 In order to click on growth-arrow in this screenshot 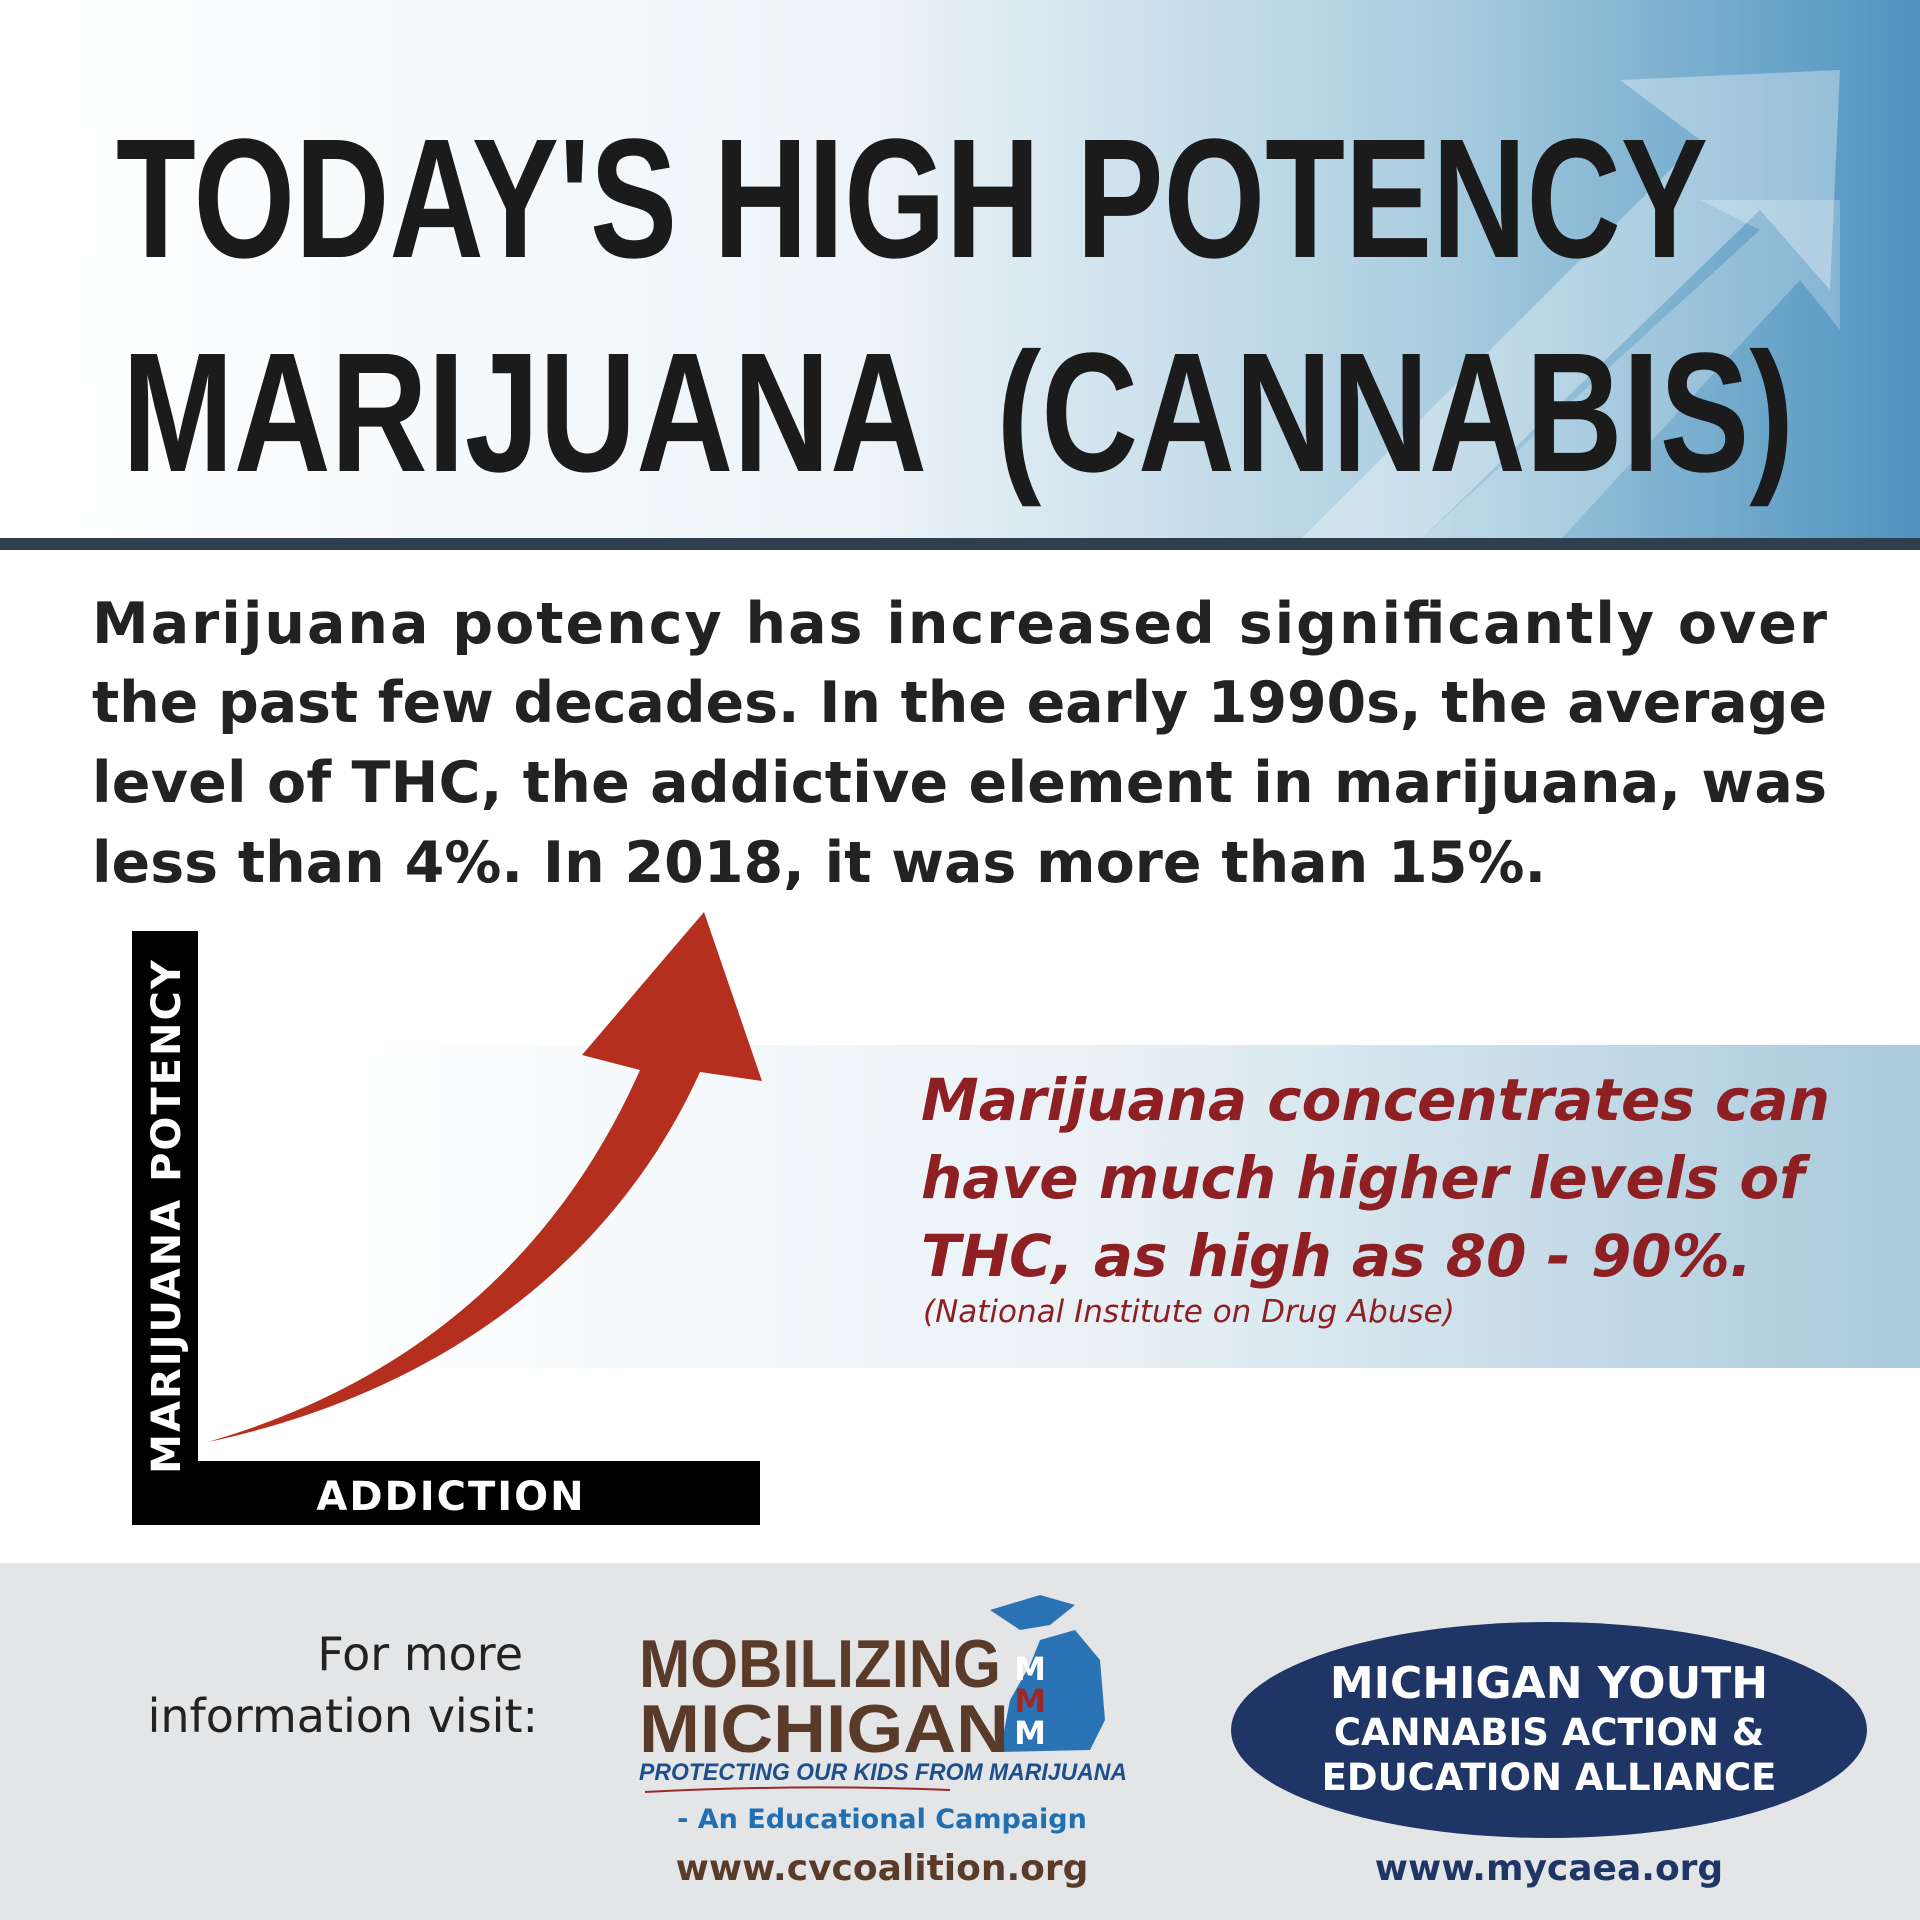, I will do `click(485, 1177)`.